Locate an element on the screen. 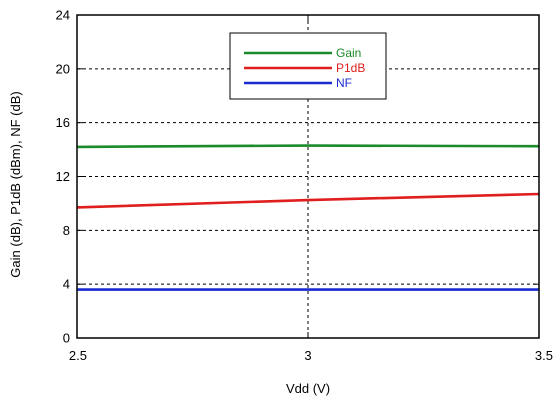 The image size is (555, 402). y-tick-label: 24 is located at coordinates (63, 15).